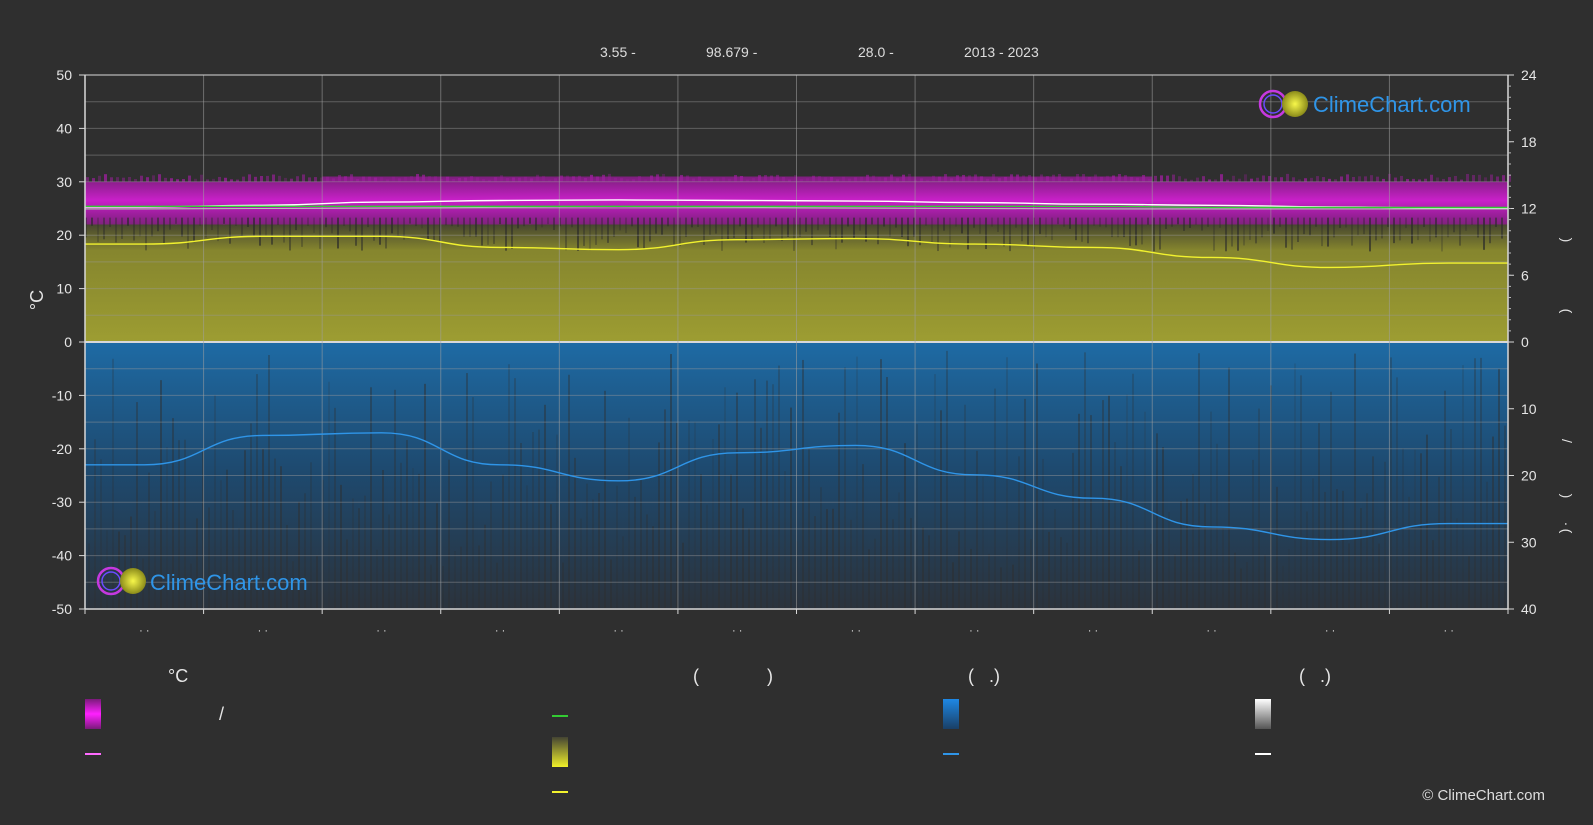  Describe the element at coordinates (1567, 496) in the screenshot. I see `right-axis-glyph: )` at that location.